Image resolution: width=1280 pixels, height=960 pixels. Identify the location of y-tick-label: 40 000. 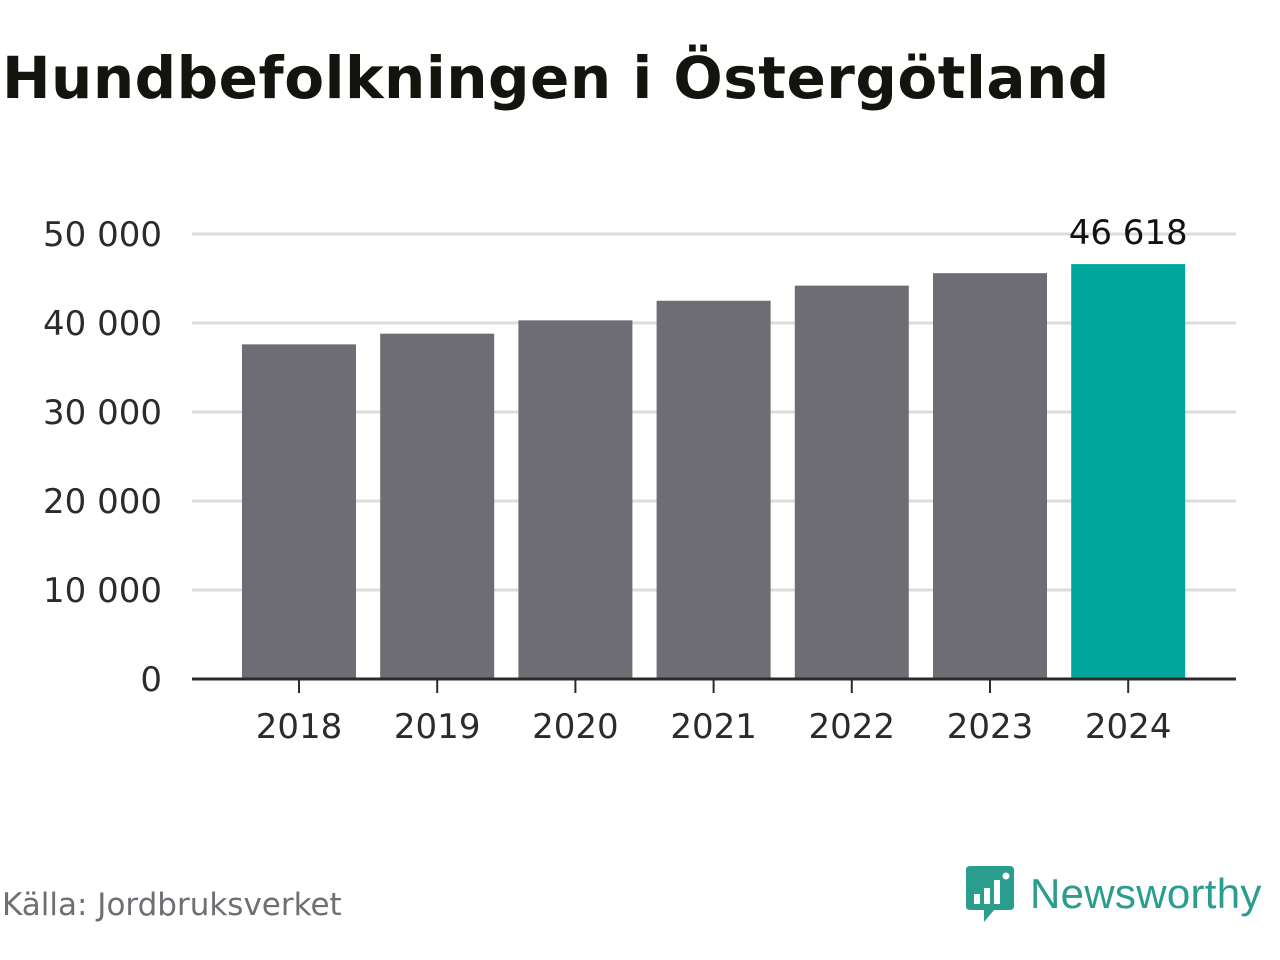
(102, 324).